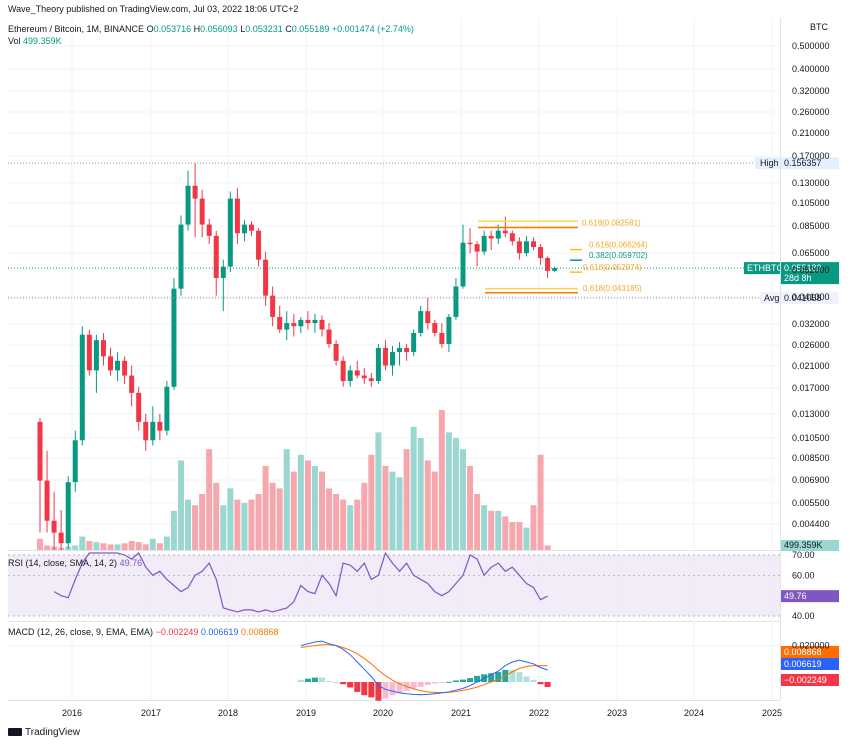 The width and height of the screenshot is (850, 746). Describe the element at coordinates (771, 298) in the screenshot. I see `avg-label: Avg` at that location.